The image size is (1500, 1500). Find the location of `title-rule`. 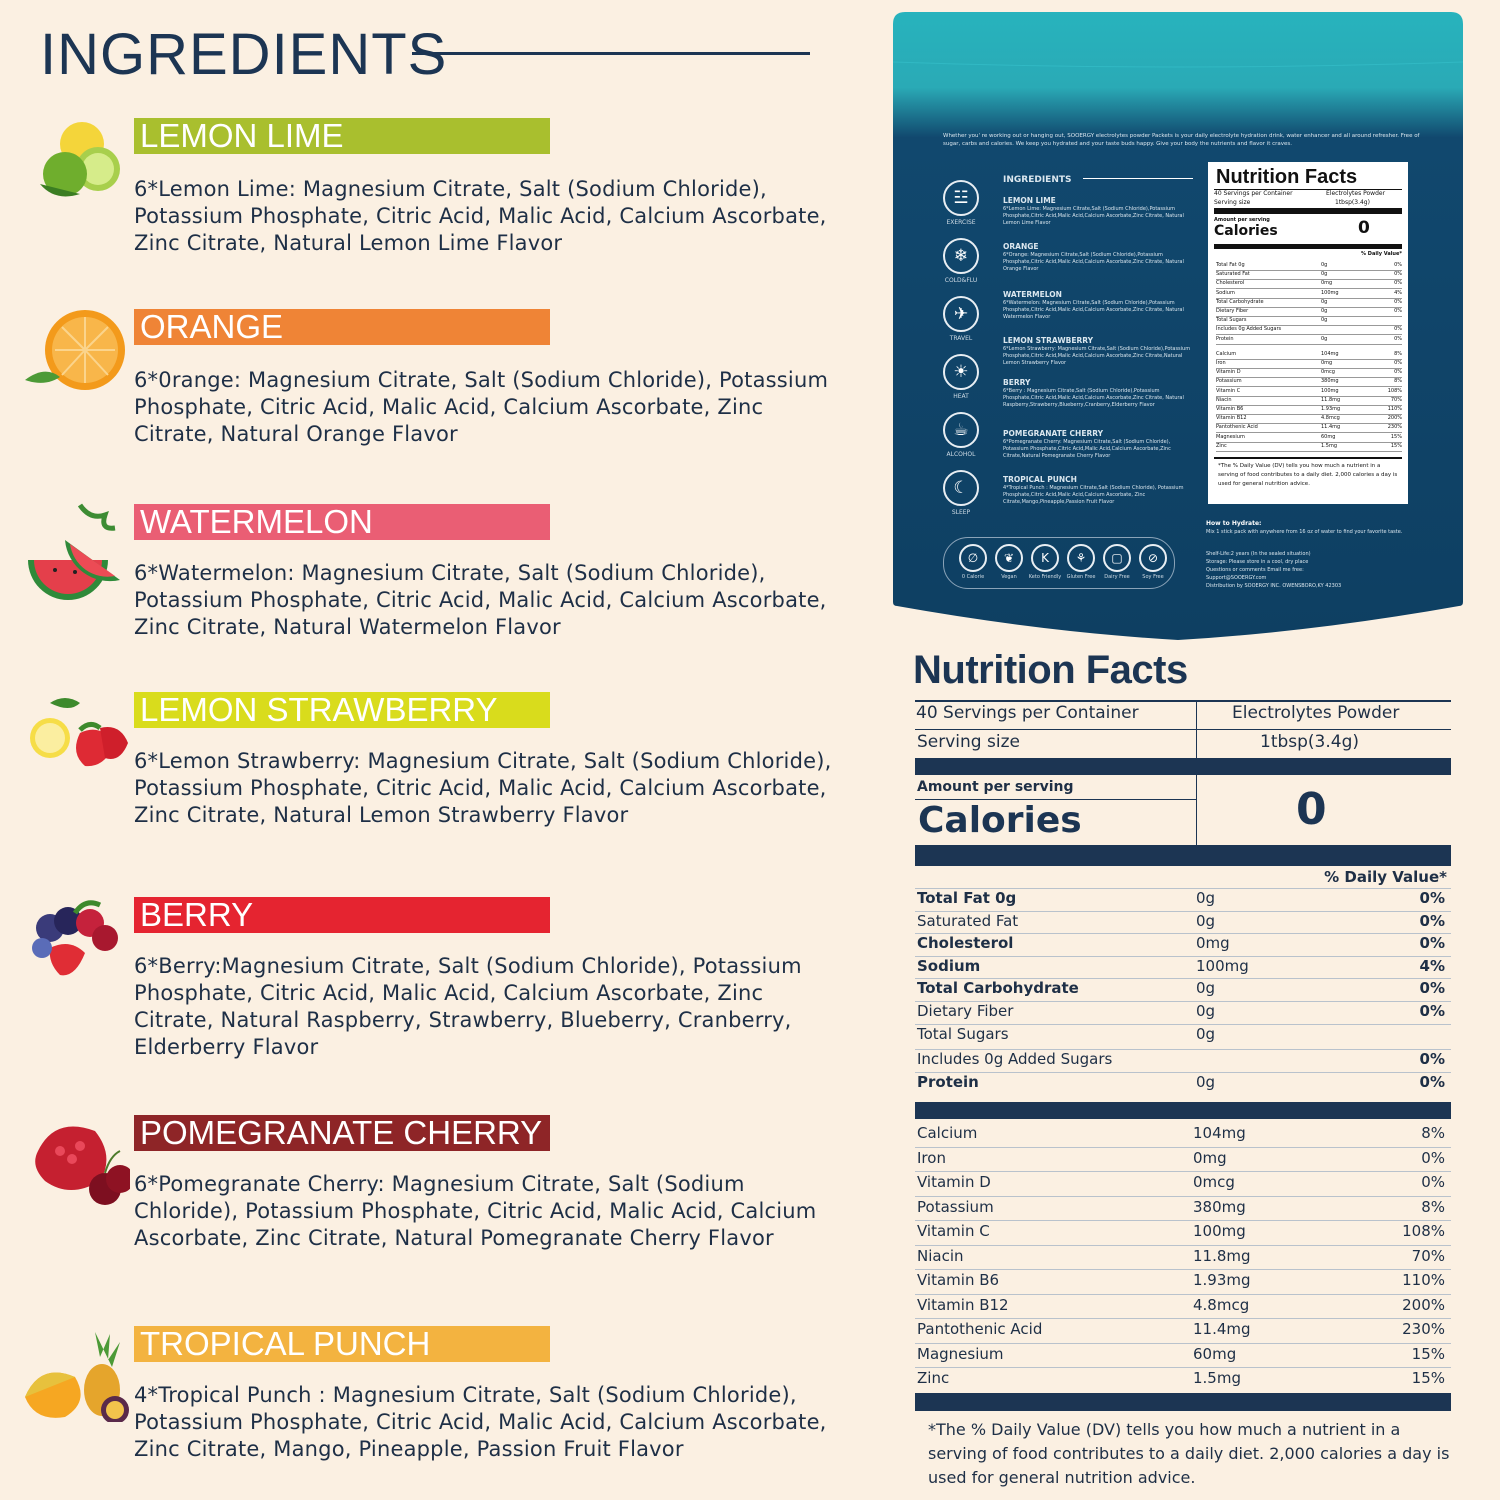

title-rule is located at coordinates (611, 53).